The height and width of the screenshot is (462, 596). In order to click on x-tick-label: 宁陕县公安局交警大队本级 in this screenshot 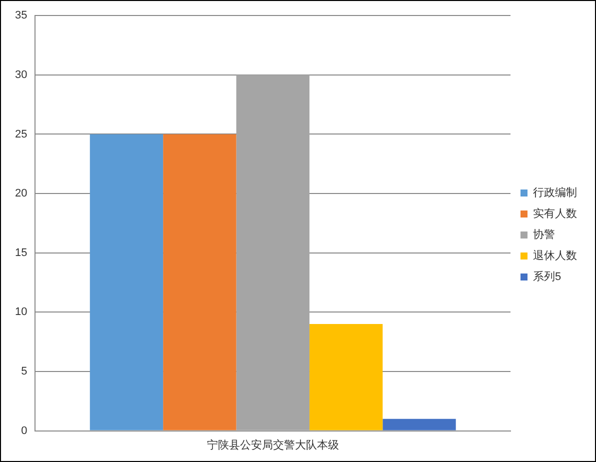, I will do `click(272, 445)`.